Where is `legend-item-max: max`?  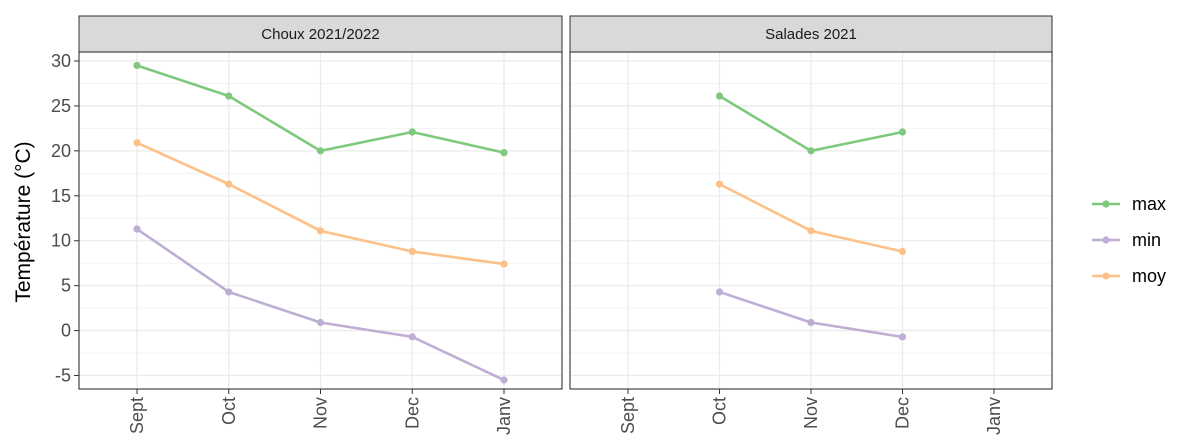 legend-item-max: max is located at coordinates (1129, 204).